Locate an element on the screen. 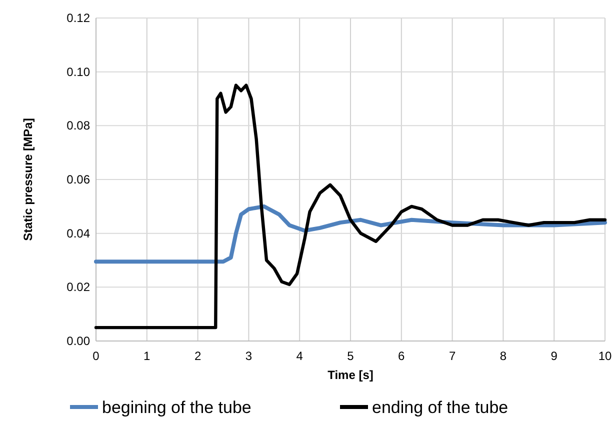 The width and height of the screenshot is (614, 432). legend-label: begining of the tube is located at coordinates (177, 407).